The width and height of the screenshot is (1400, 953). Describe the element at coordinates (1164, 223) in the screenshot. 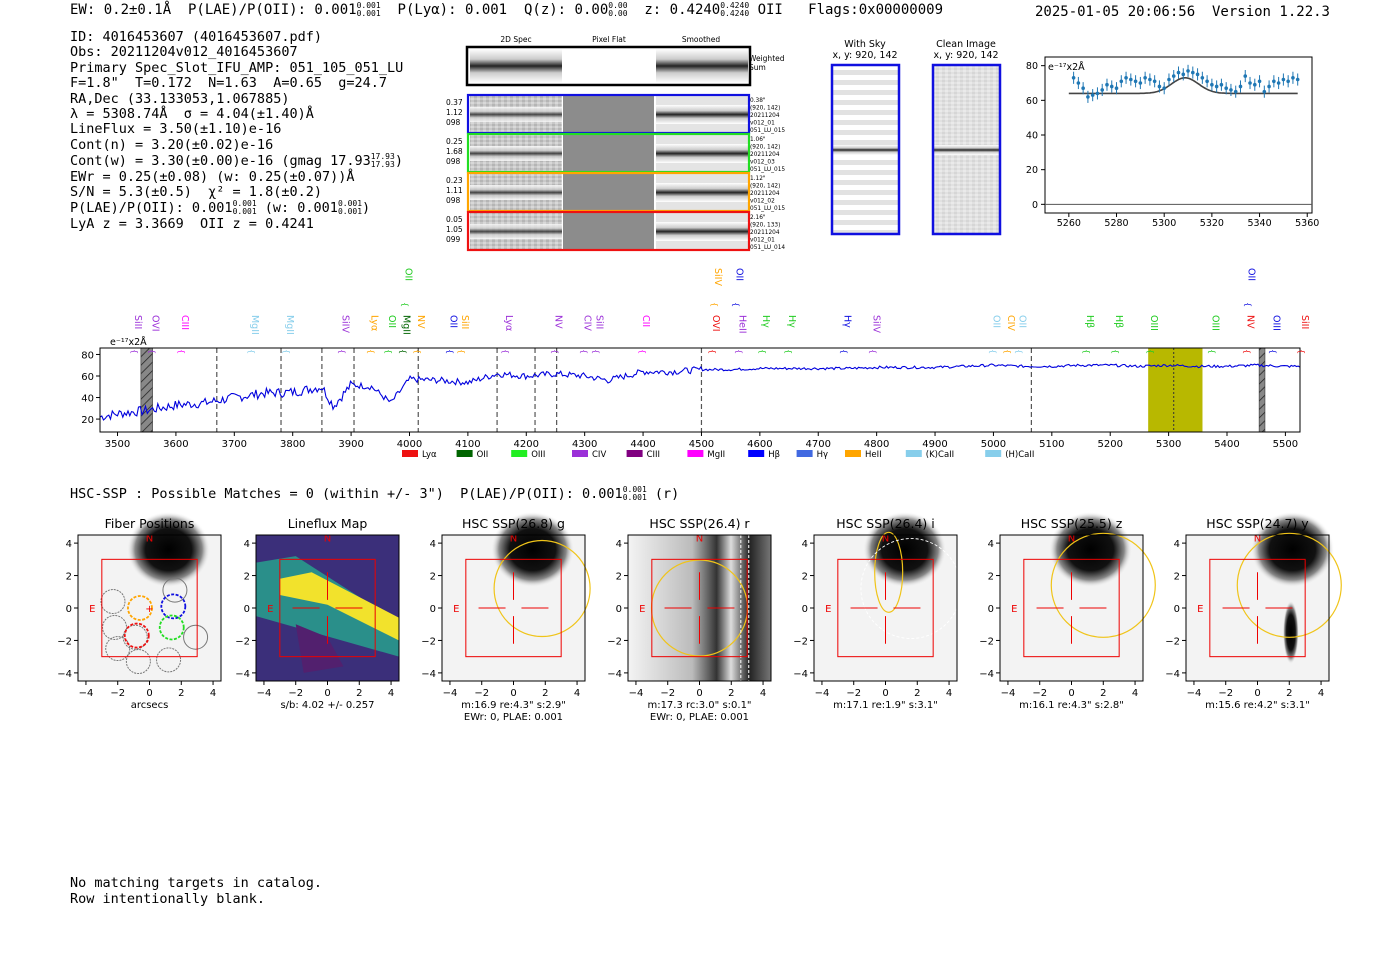

I see `zoom-xtick-label: 5300` at that location.